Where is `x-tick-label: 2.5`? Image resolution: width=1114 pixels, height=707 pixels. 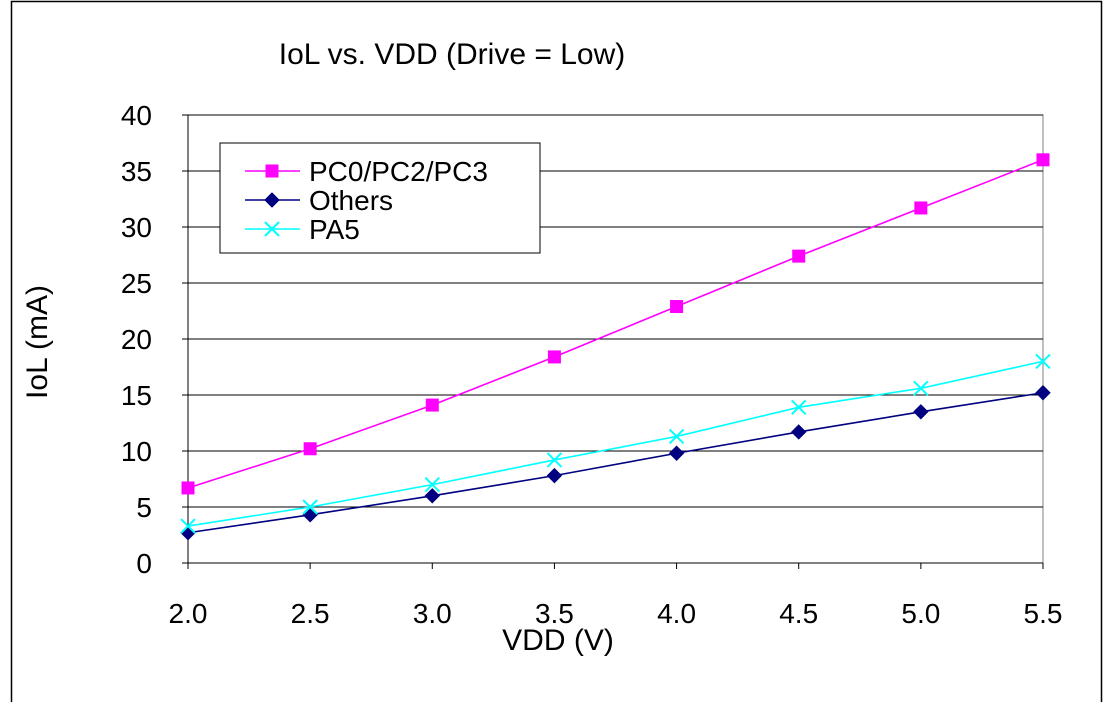
x-tick-label: 2.5 is located at coordinates (310, 613).